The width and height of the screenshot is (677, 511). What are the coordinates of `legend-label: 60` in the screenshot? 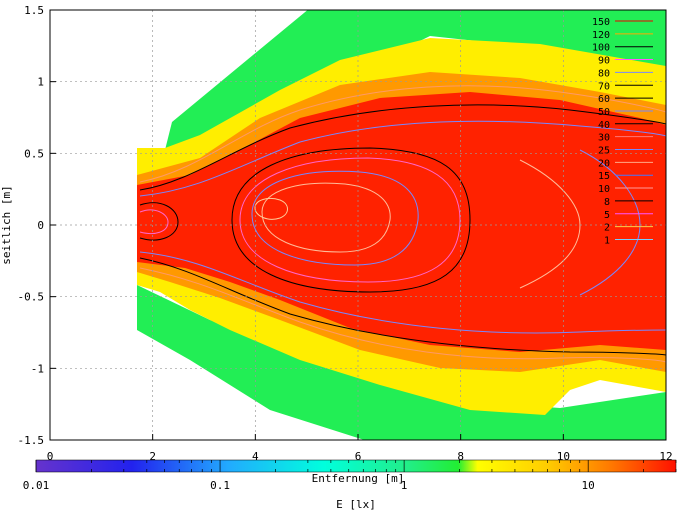 It's located at (604, 99).